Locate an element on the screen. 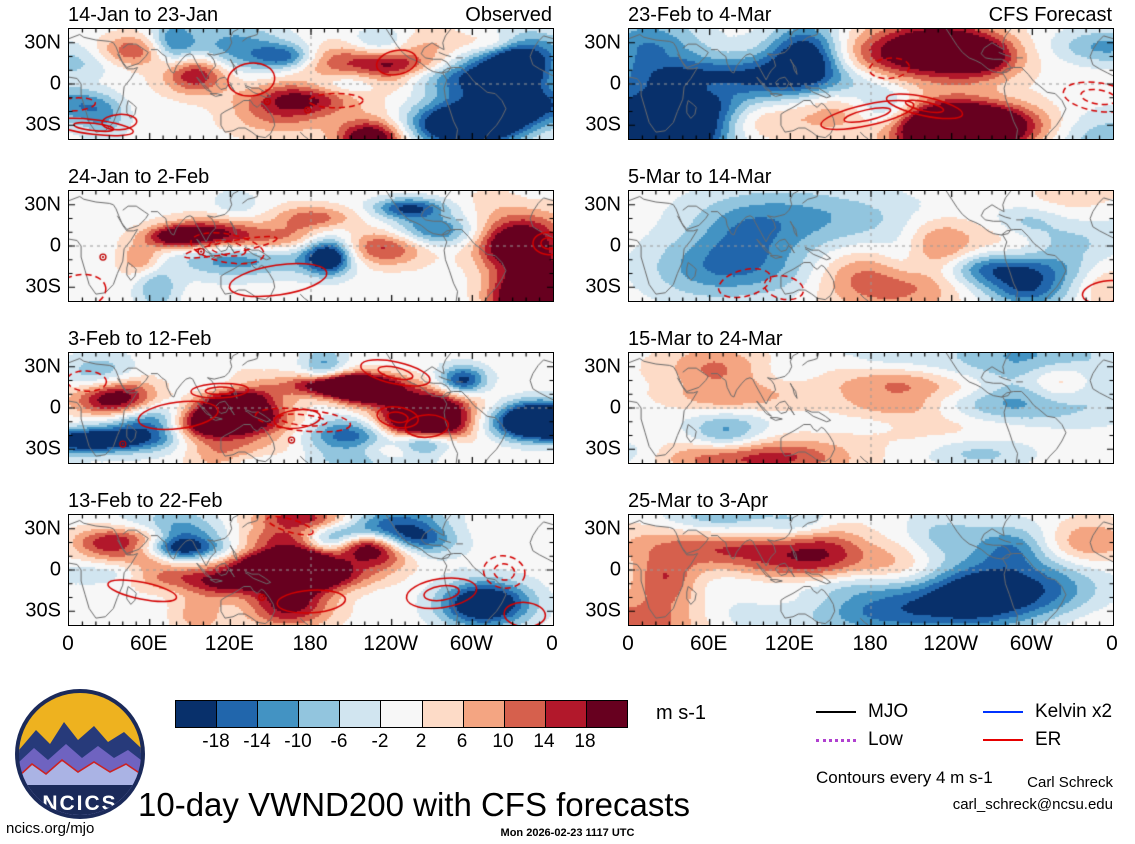 The height and width of the screenshot is (844, 1135). legend-item: Low is located at coordinates (859, 740).